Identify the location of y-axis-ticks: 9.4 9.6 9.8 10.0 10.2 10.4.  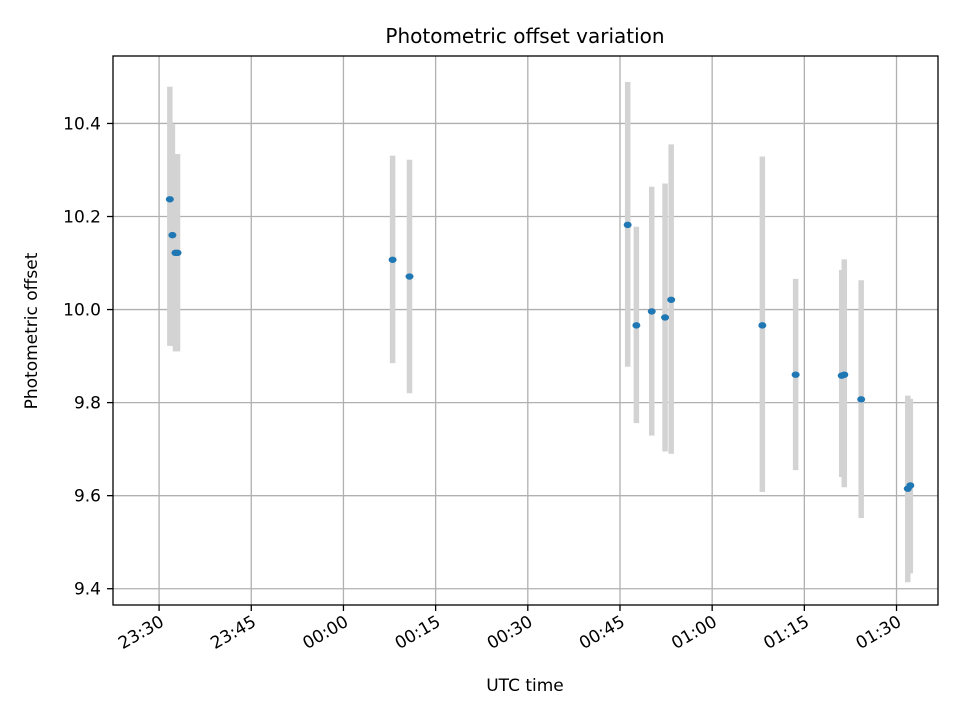
(88, 357).